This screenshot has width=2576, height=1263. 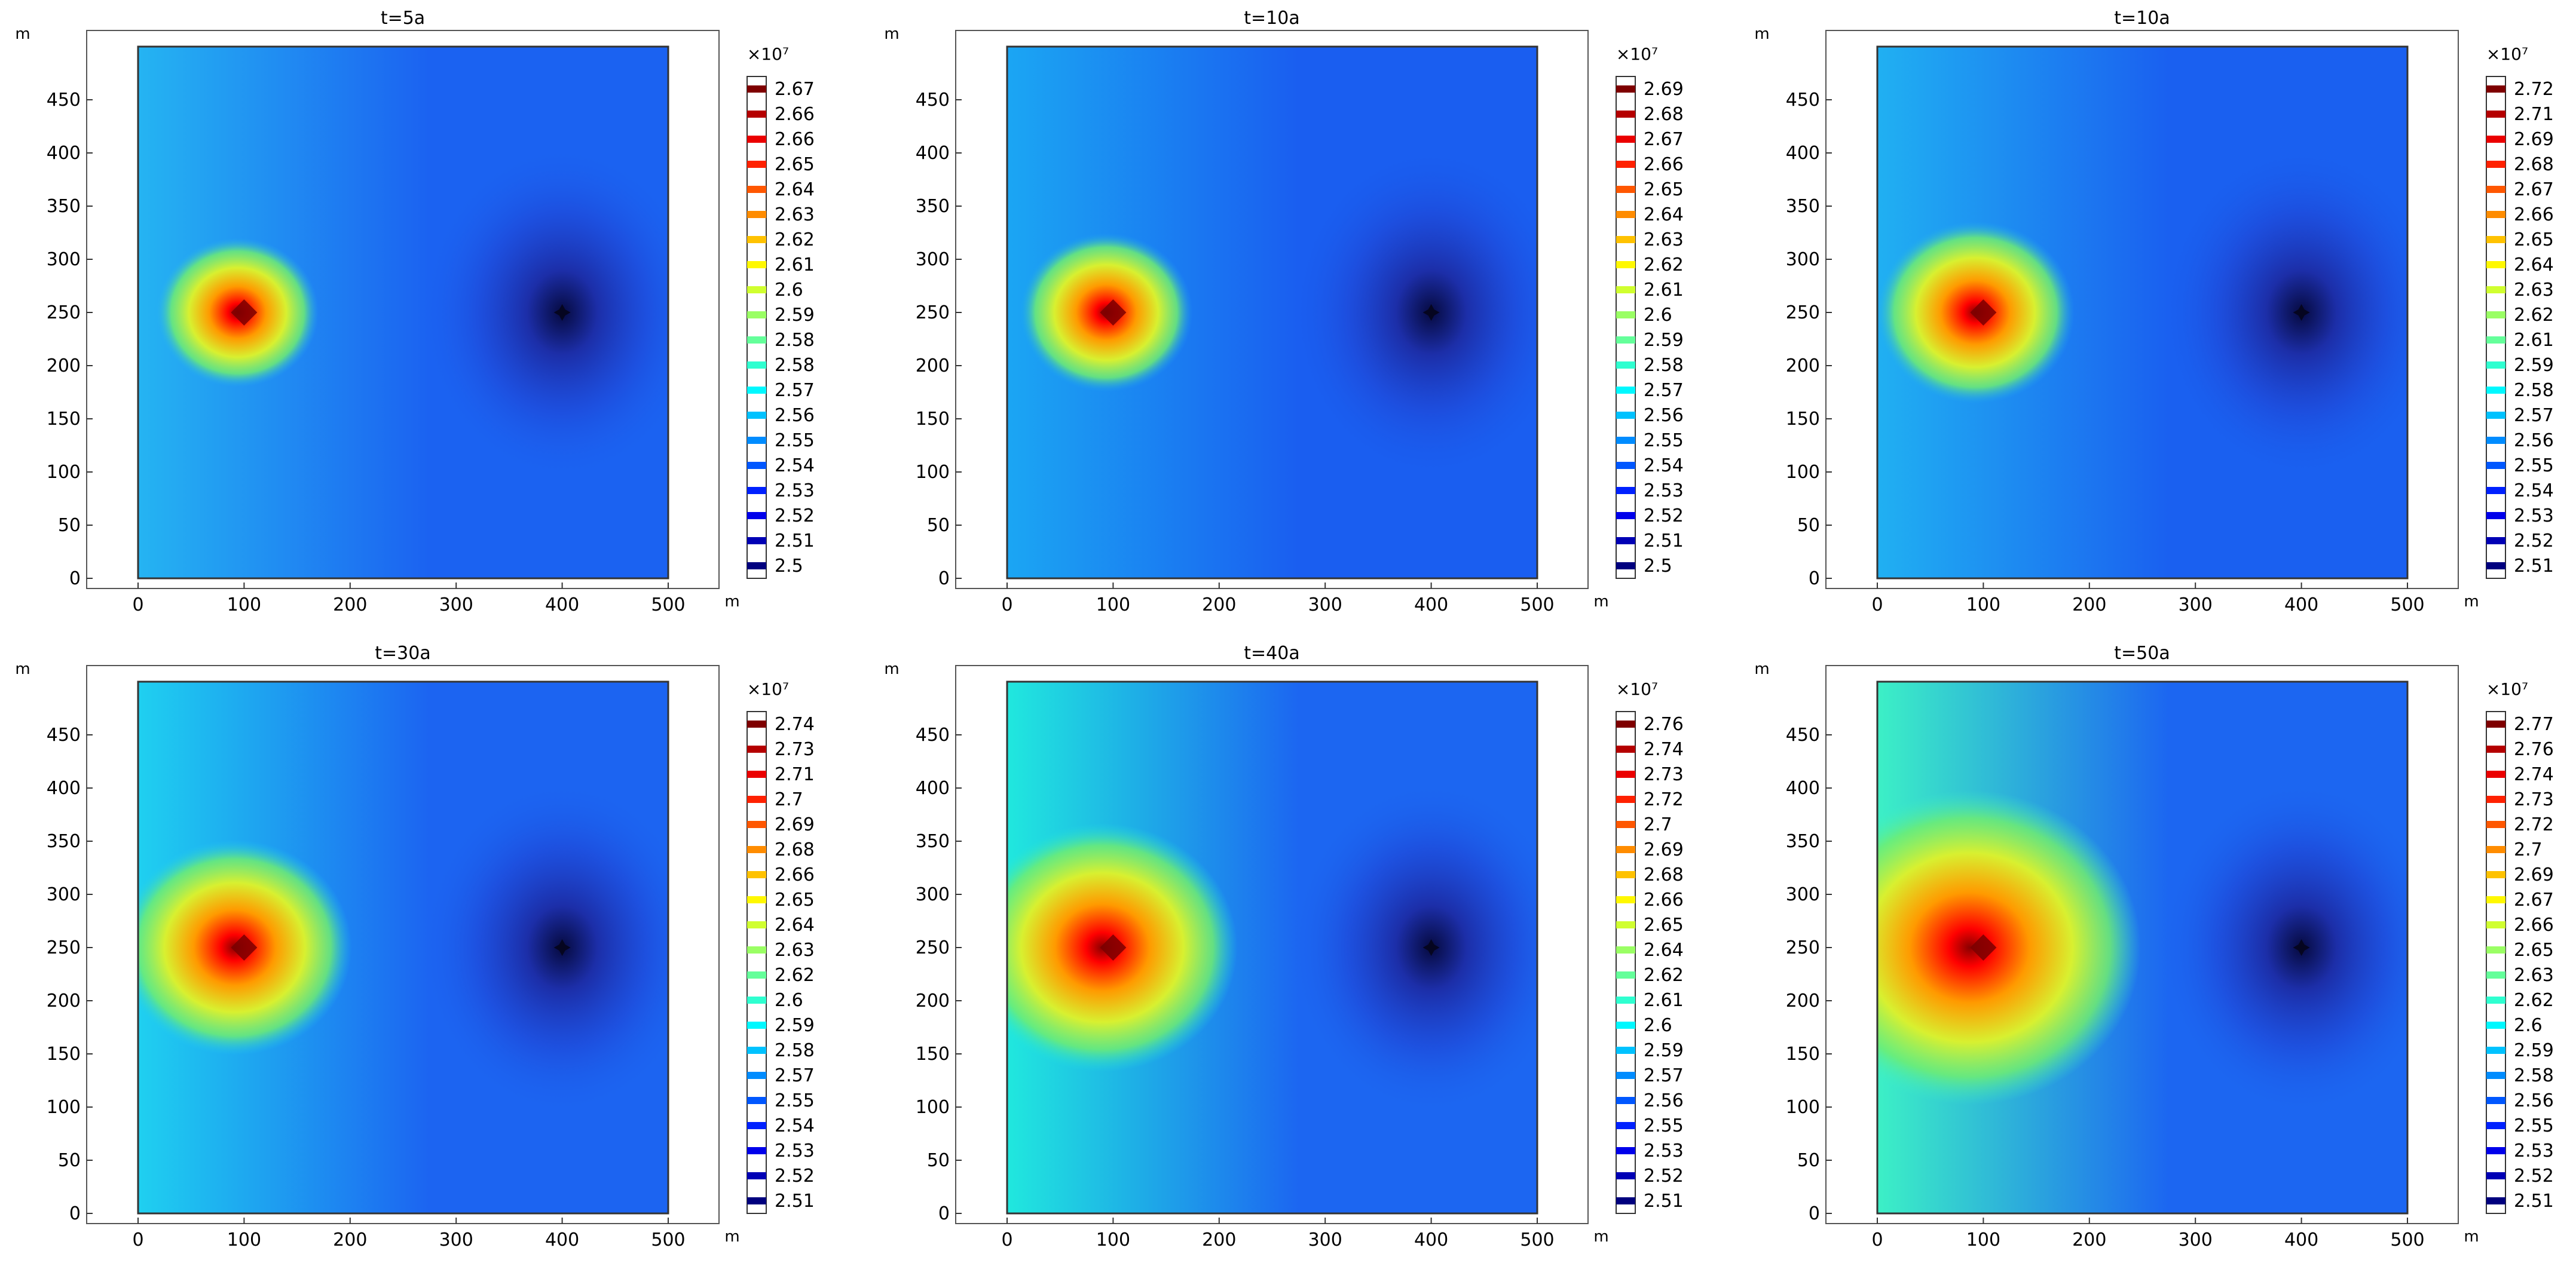 What do you see at coordinates (2283, 312) in the screenshot?
I see `sink-low-pressure` at bounding box center [2283, 312].